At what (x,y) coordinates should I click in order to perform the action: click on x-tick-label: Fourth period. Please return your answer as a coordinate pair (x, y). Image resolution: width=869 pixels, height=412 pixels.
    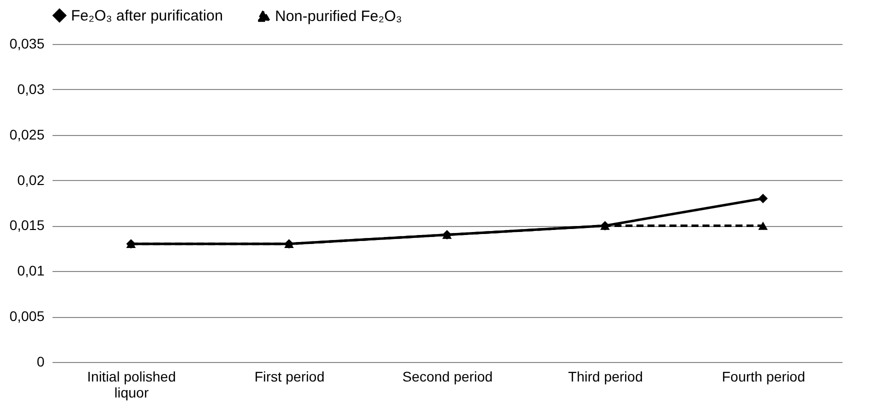
    Looking at the image, I should click on (764, 376).